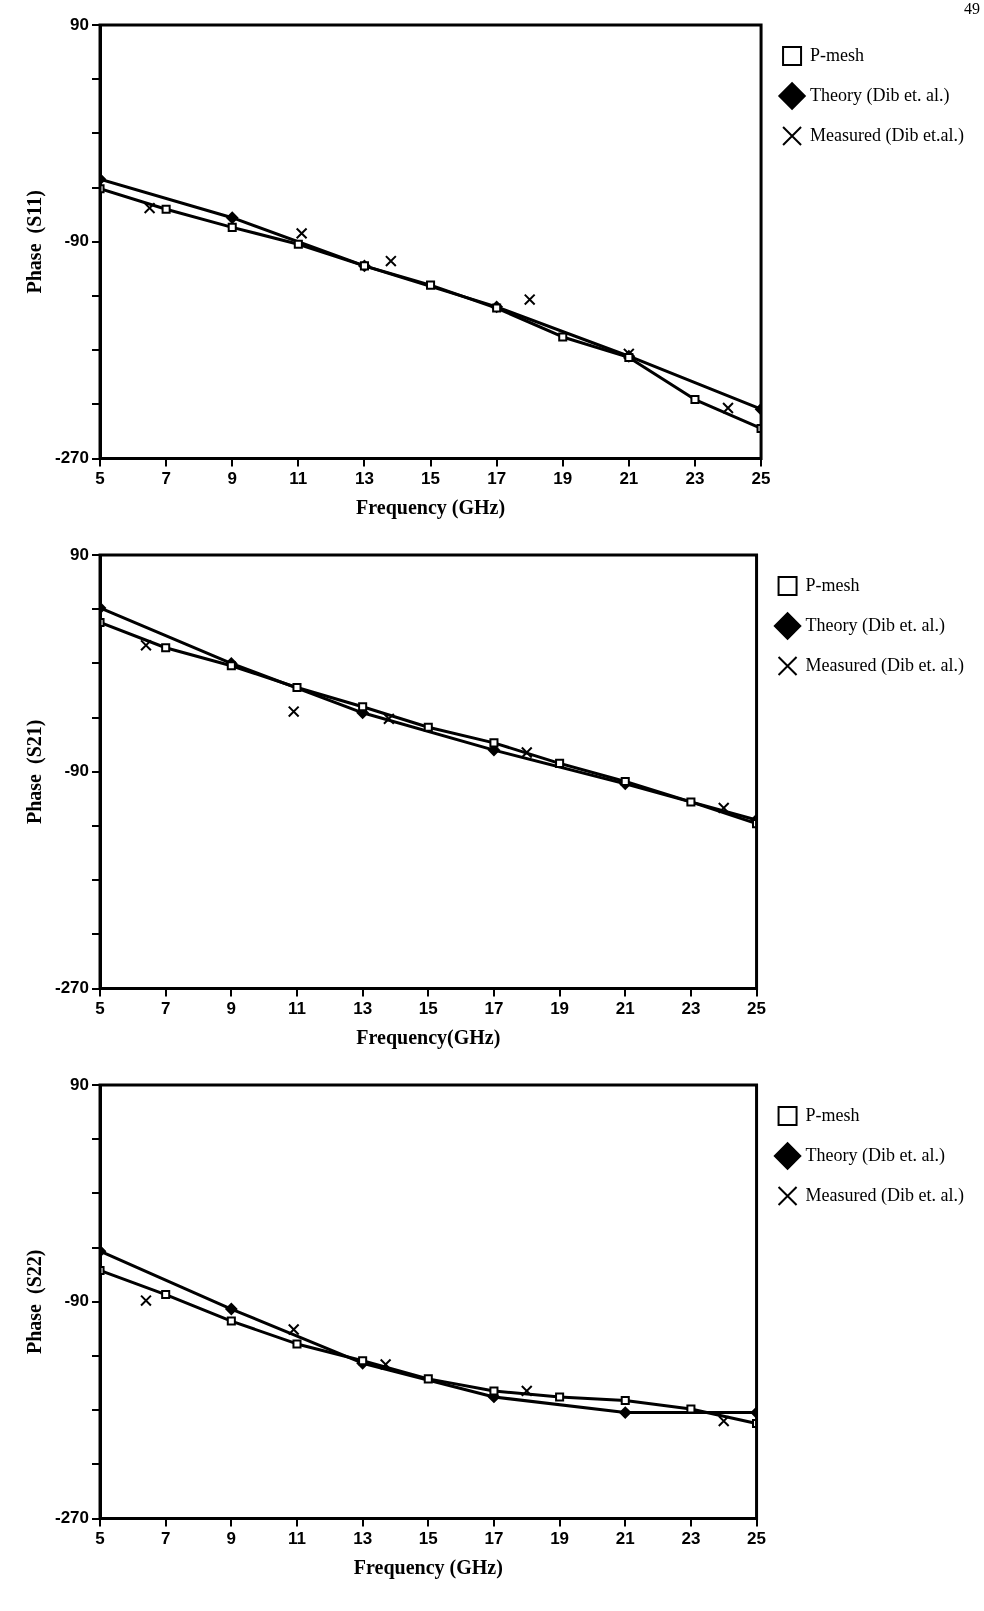 This screenshot has height=1611, width=984. What do you see at coordinates (428, 1038) in the screenshot?
I see `x-axis-title: Frequency(GHz)` at bounding box center [428, 1038].